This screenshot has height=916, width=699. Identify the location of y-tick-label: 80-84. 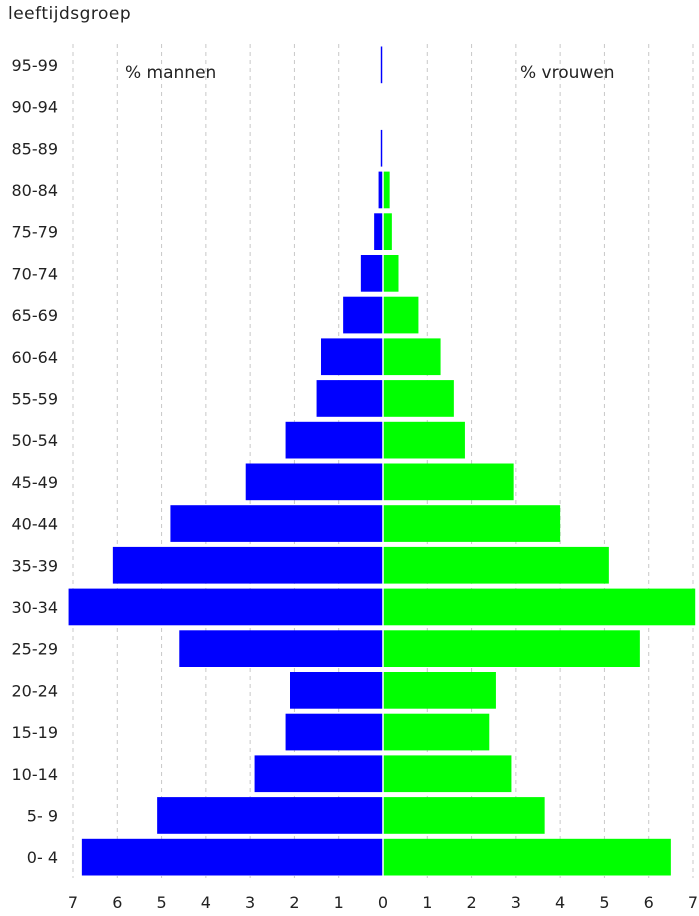
(35, 190).